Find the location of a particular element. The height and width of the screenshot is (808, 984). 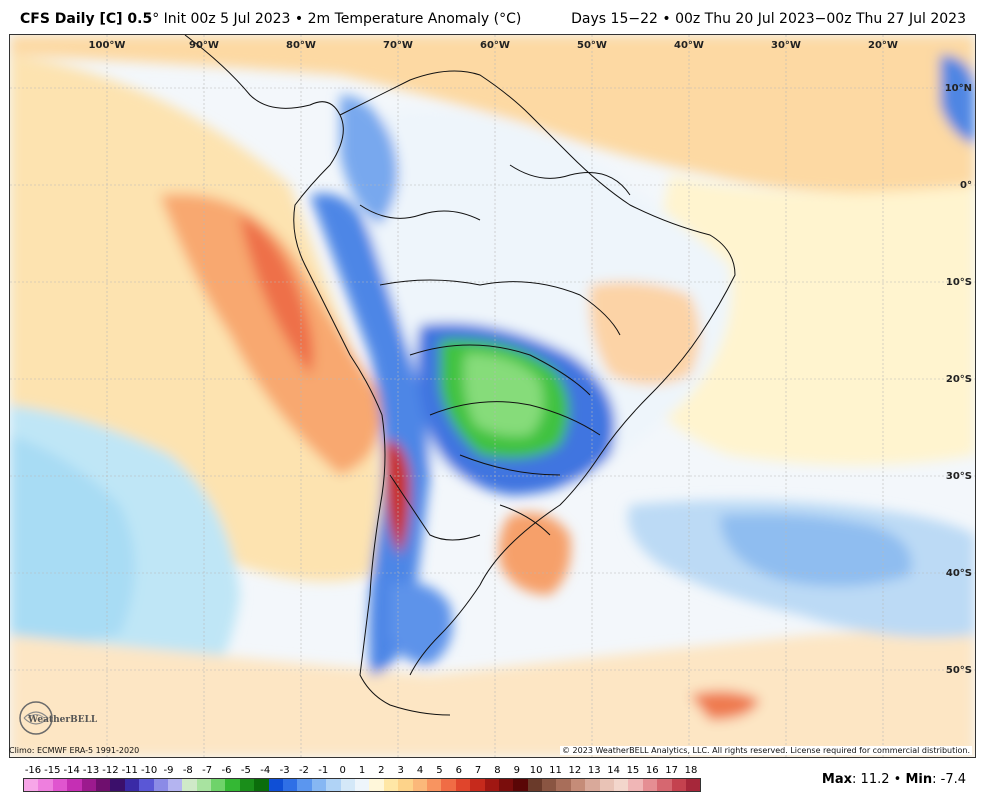

variable-name: 2m Temperature Anomaly (°C) is located at coordinates (414, 19).